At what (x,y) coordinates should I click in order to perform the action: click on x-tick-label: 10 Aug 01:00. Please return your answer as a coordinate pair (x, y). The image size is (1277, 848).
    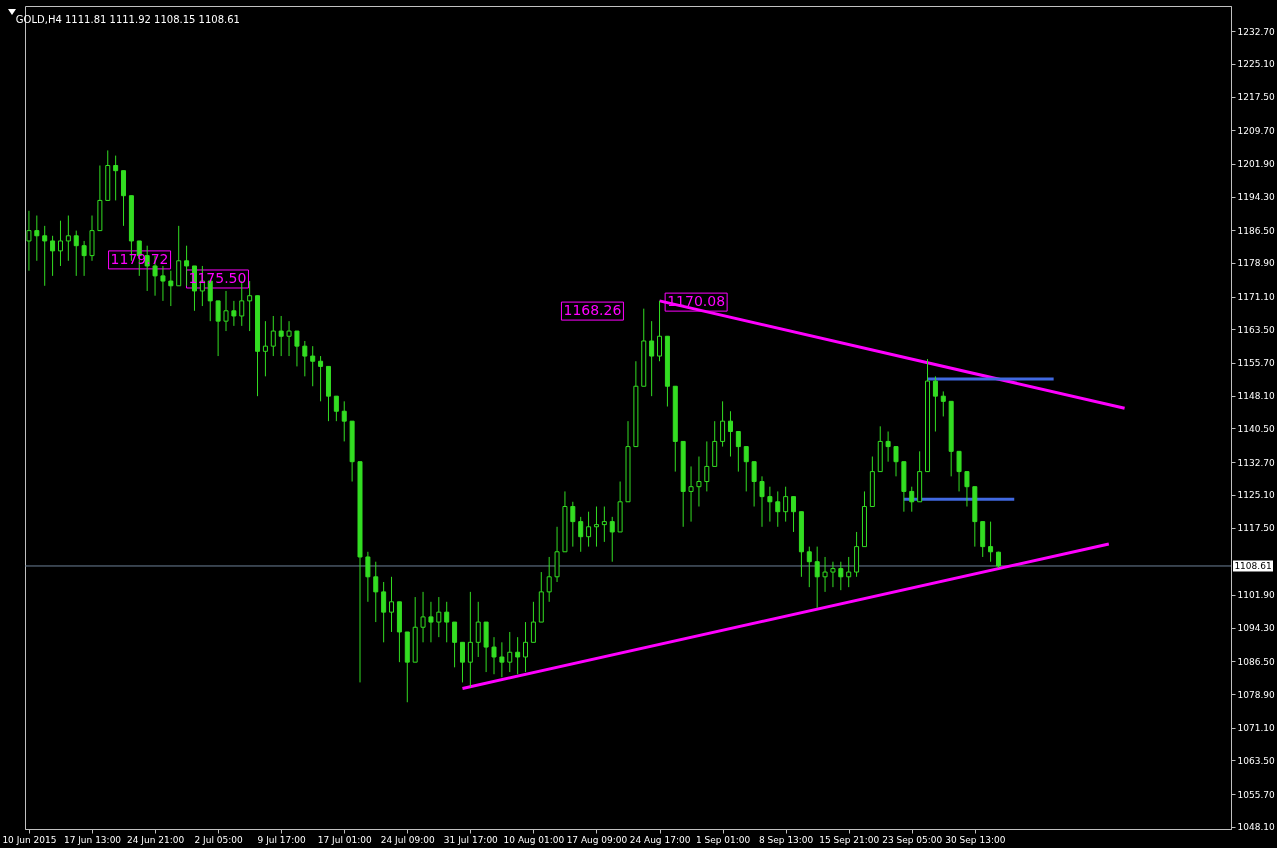
    Looking at the image, I should click on (534, 839).